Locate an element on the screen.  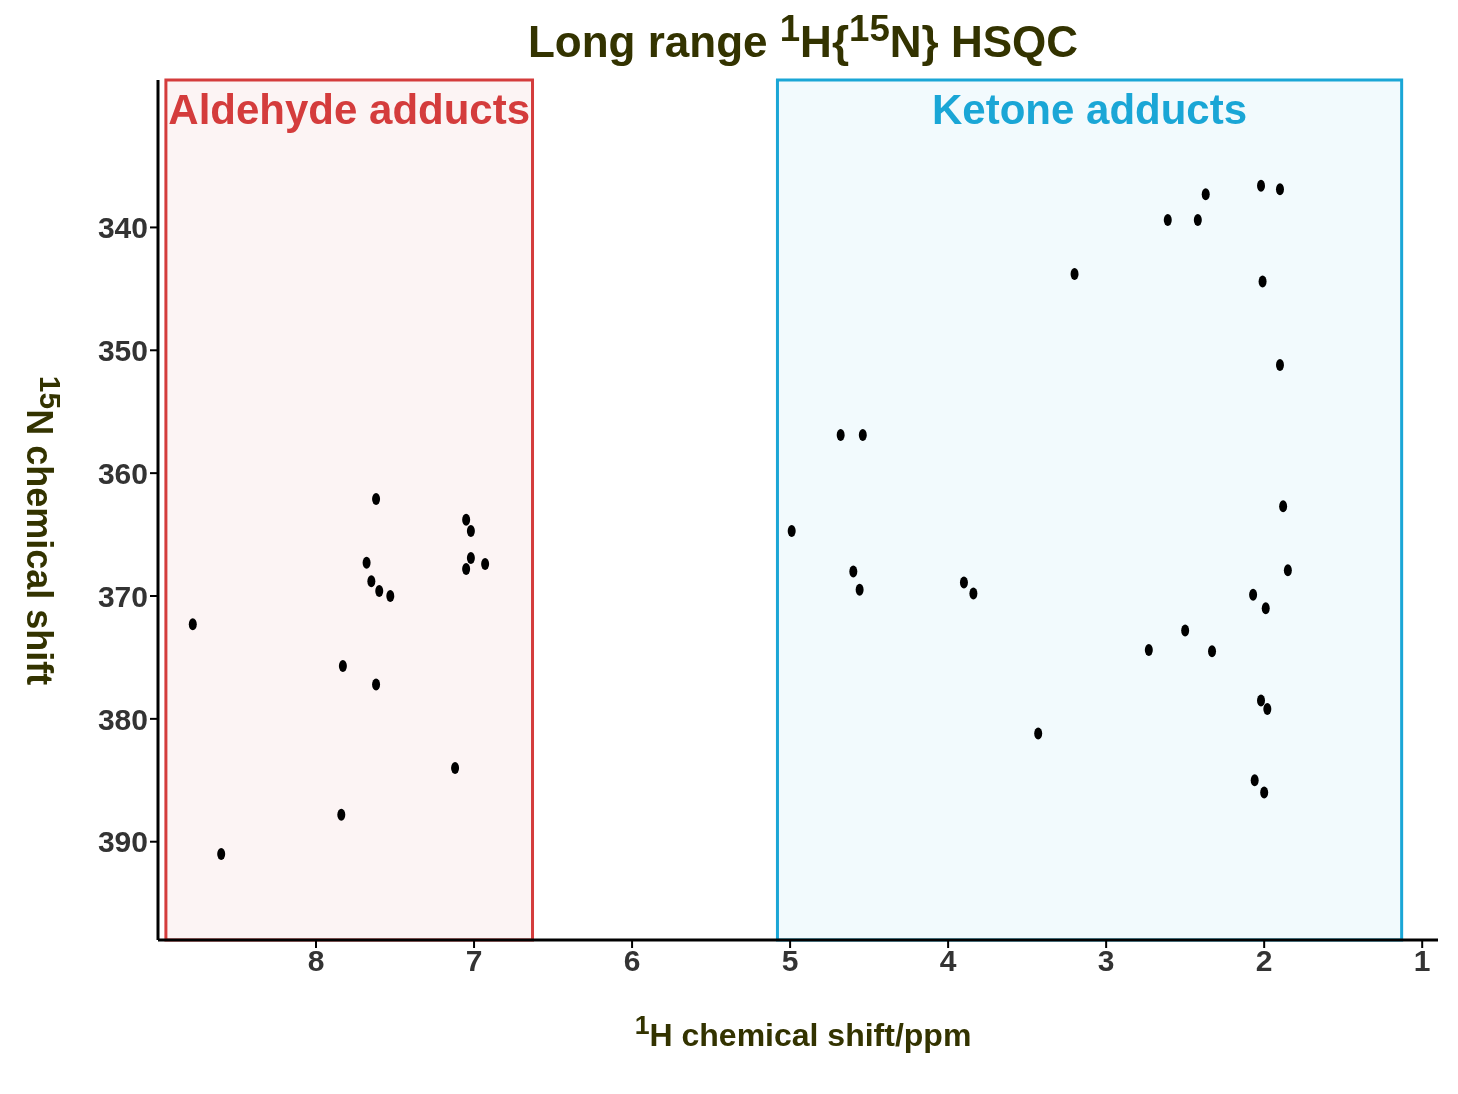
y-tick-label: 340 is located at coordinates (122, 228).